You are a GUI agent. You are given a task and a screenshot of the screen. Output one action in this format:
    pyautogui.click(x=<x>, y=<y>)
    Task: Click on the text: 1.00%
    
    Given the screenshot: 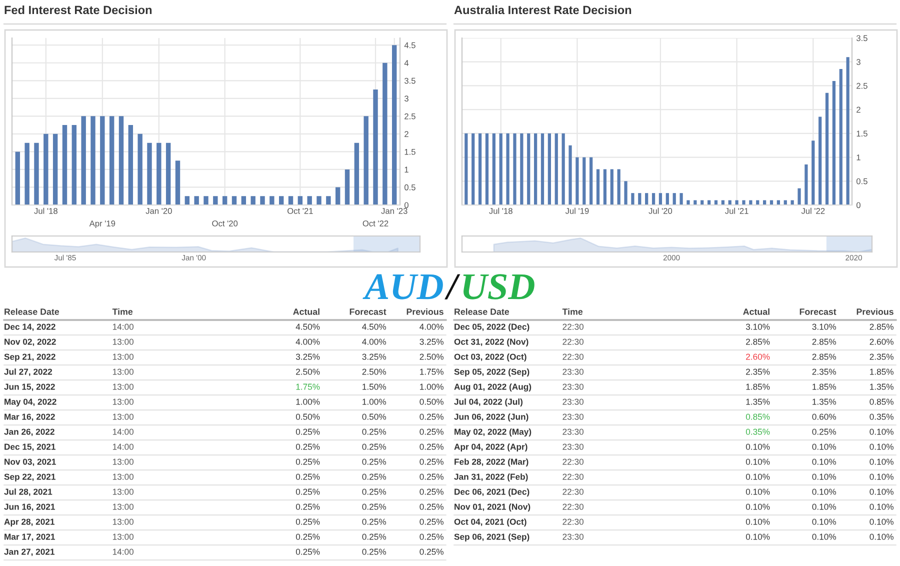 What is the action you would take?
    pyautogui.click(x=432, y=387)
    